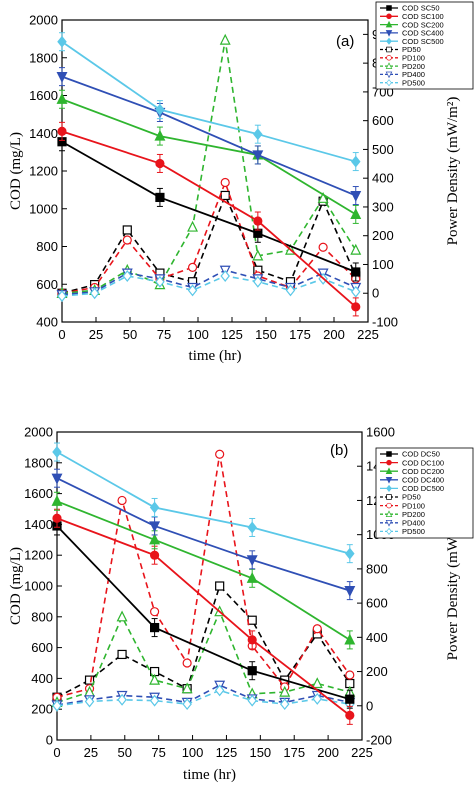 This screenshot has width=474, height=791. What do you see at coordinates (411, 497) in the screenshot?
I see `panel-b-legend-label: PD50` at bounding box center [411, 497].